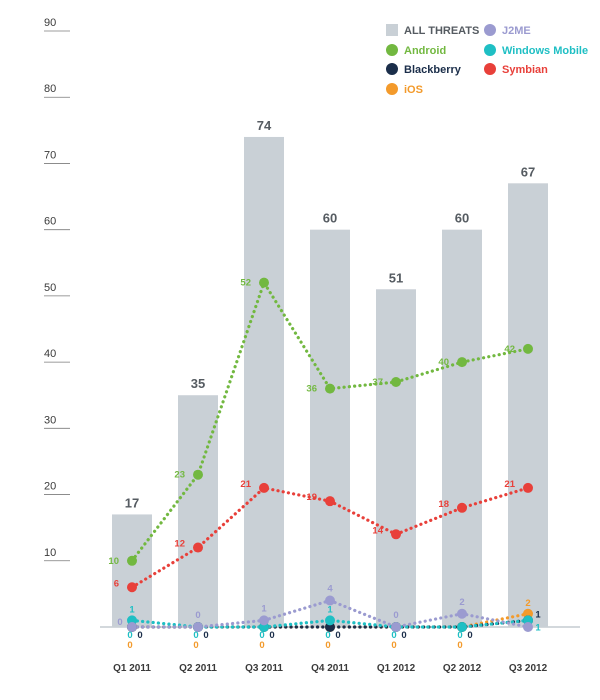 This screenshot has width=600, height=700. Describe the element at coordinates (50, 487) in the screenshot. I see `y-tick-label: 20` at that location.